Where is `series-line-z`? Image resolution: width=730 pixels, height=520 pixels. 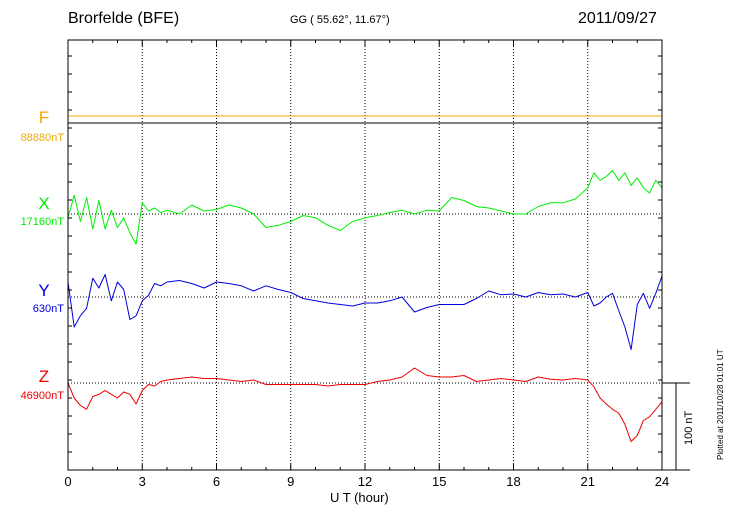 series-line-z is located at coordinates (365, 404).